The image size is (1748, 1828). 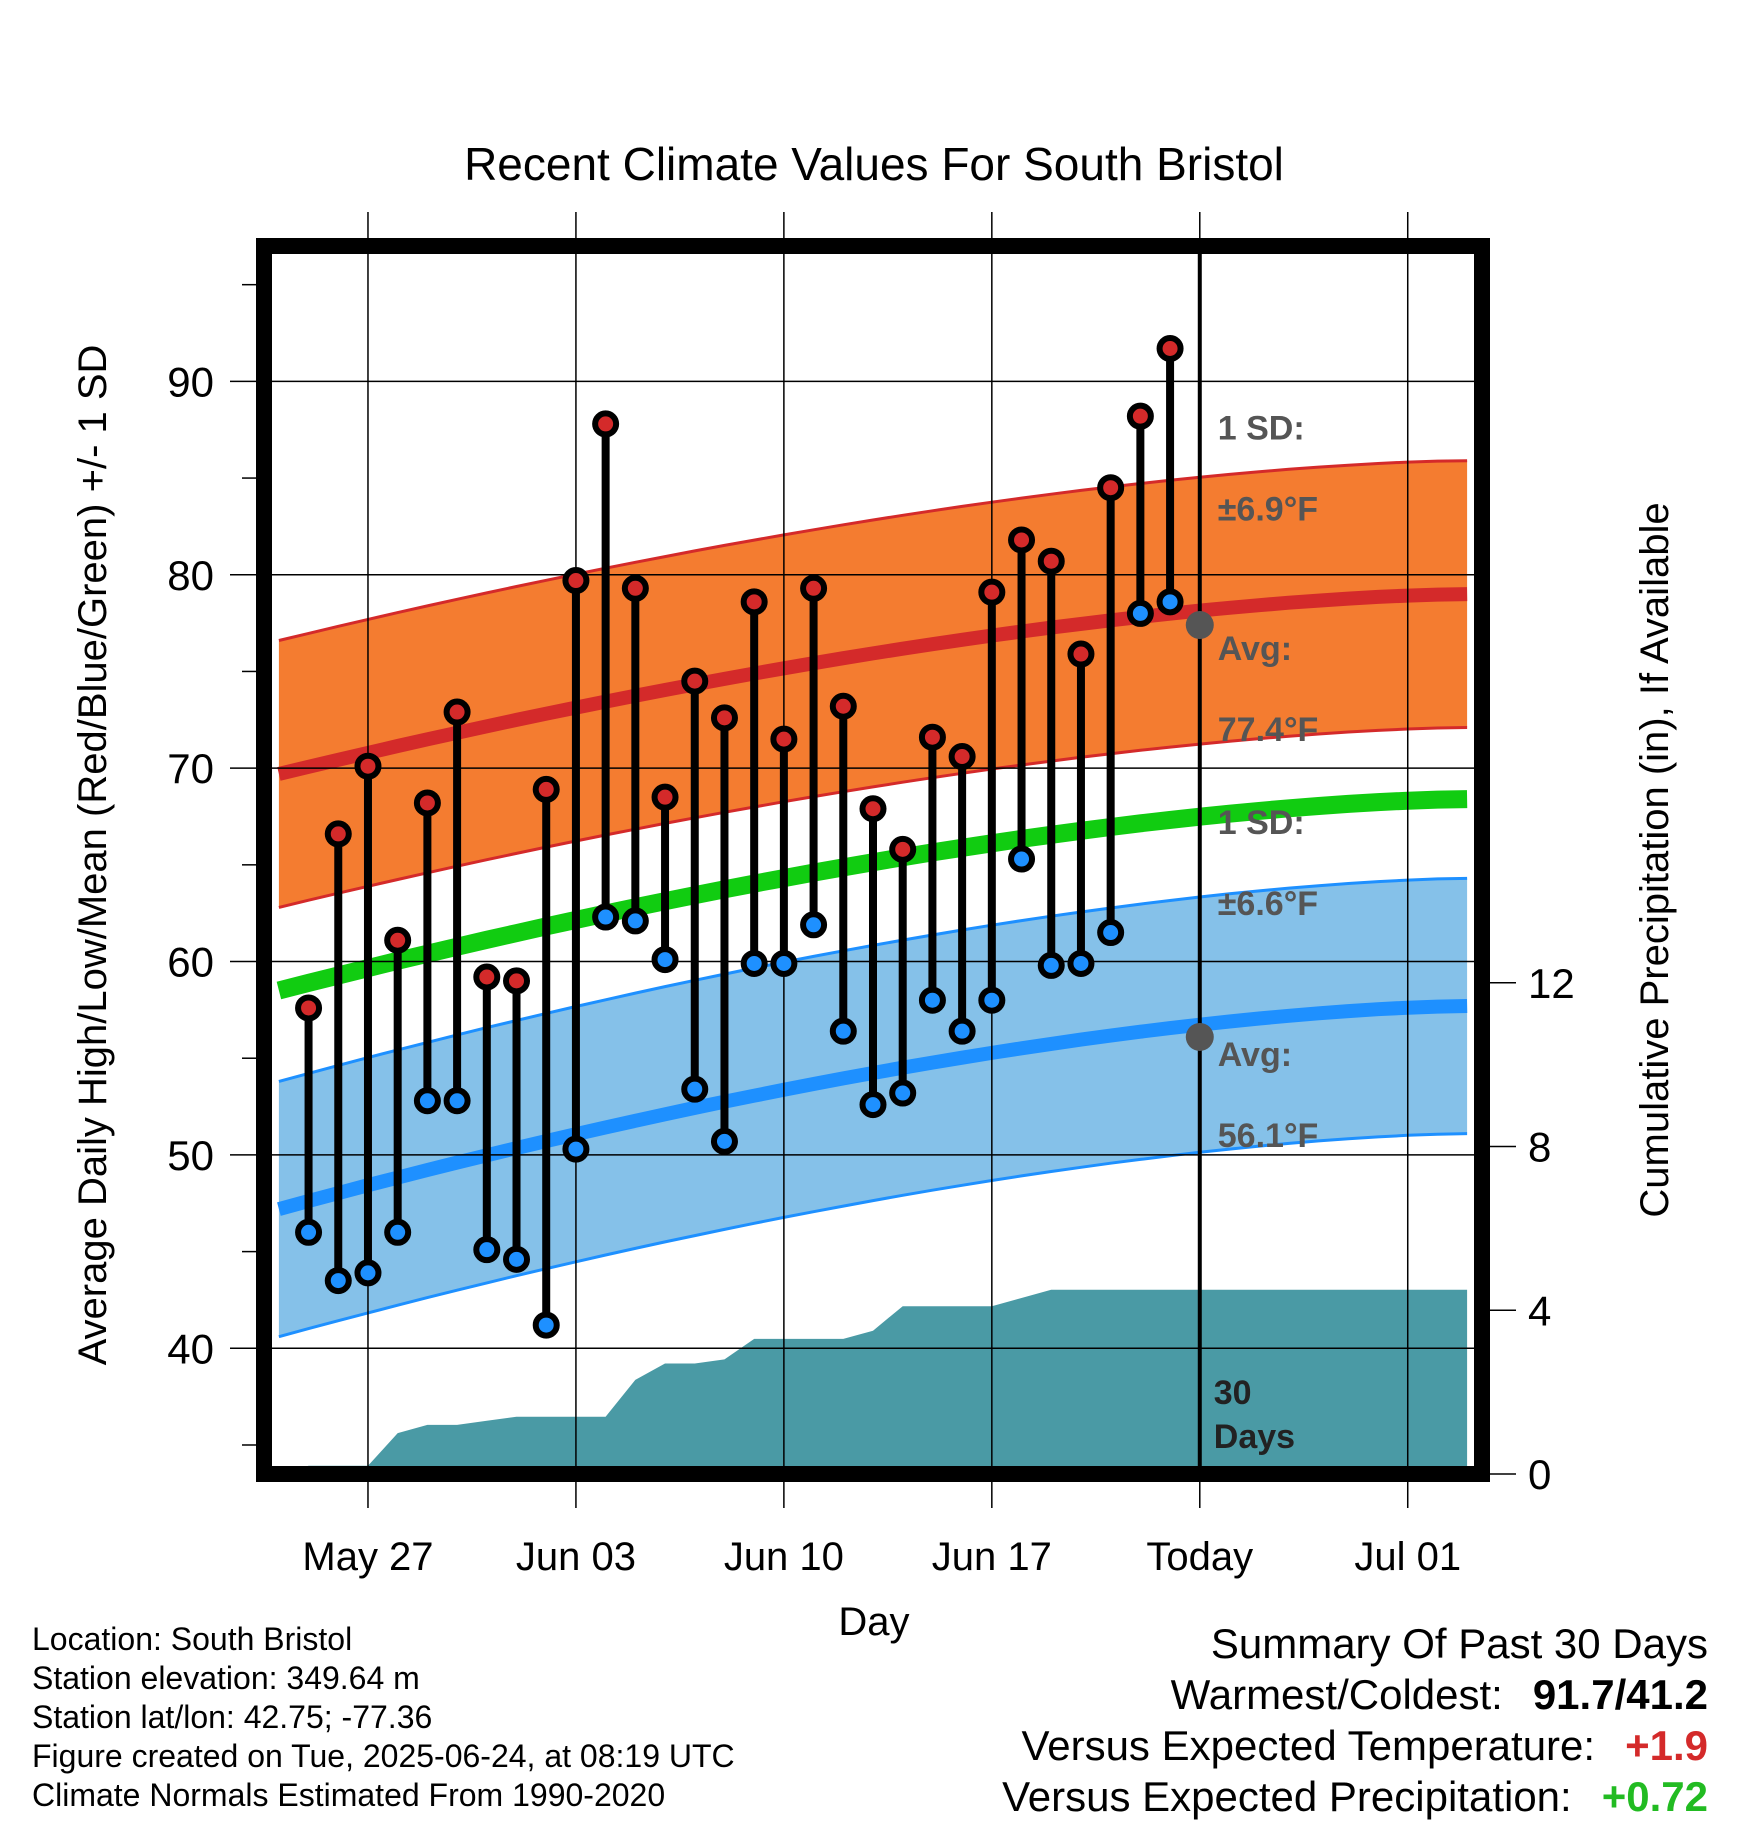 What do you see at coordinates (1336, 1694) in the screenshot?
I see `warm-cold-label: Warmest/Coldest:` at bounding box center [1336, 1694].